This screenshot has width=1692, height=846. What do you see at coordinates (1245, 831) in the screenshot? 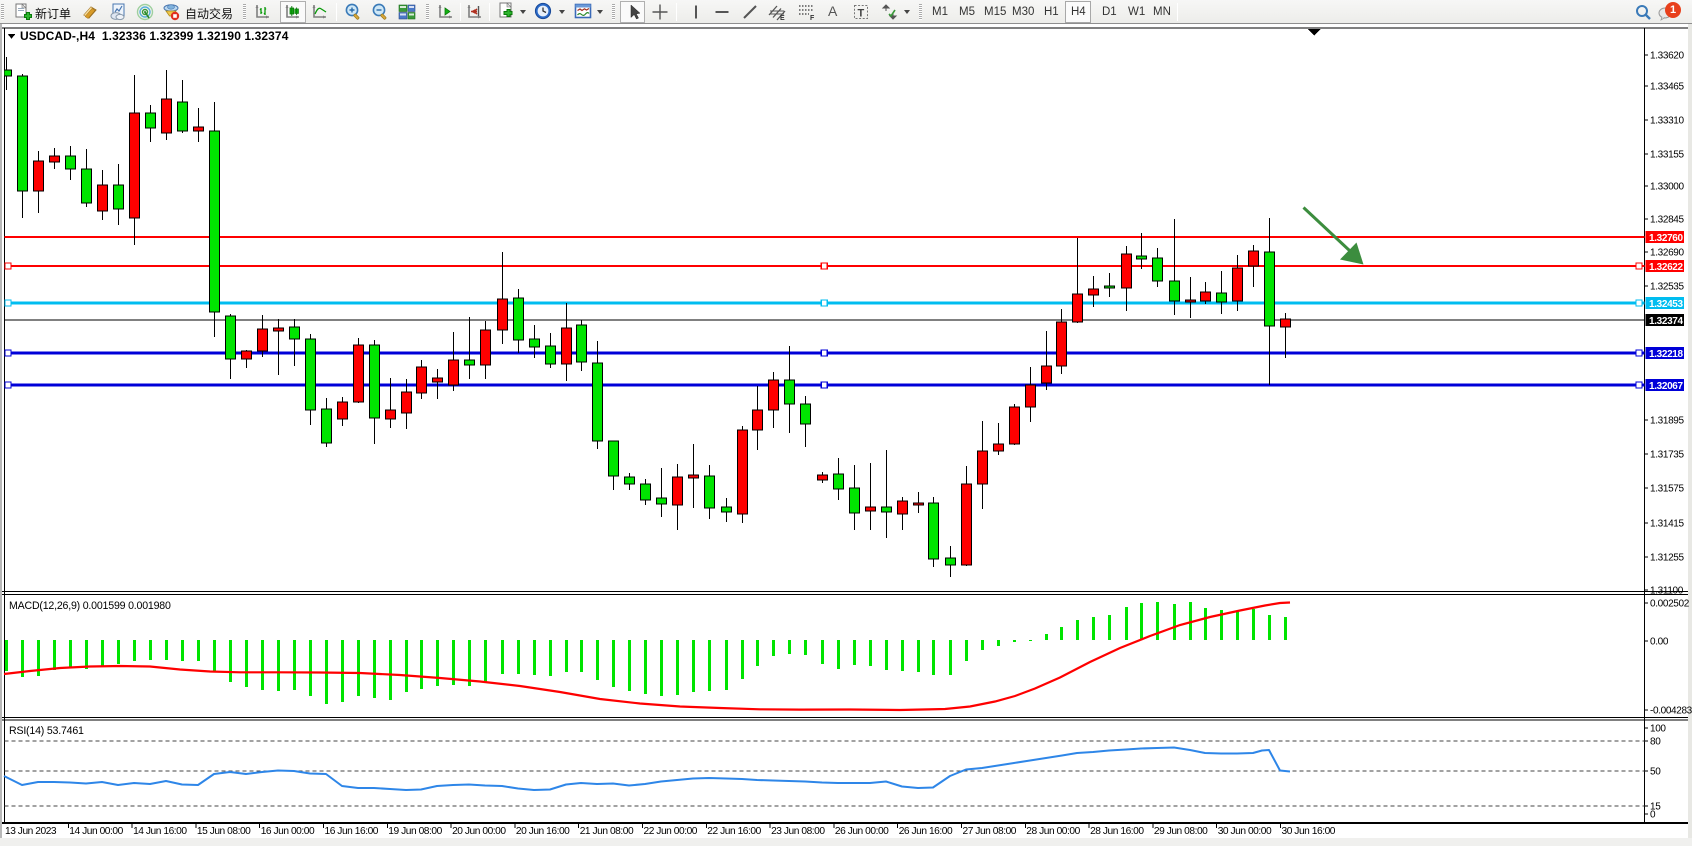
I see `svg-text: 30 Jun 00:00` at bounding box center [1245, 831].